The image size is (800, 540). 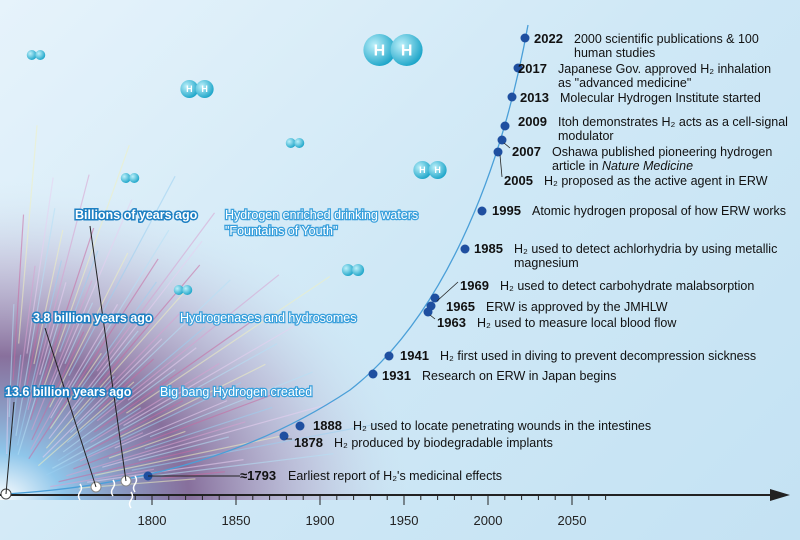 What do you see at coordinates (550, 318) in the screenshot?
I see `timeline-event: 1963 H₂ used to measure local blood flow` at bounding box center [550, 318].